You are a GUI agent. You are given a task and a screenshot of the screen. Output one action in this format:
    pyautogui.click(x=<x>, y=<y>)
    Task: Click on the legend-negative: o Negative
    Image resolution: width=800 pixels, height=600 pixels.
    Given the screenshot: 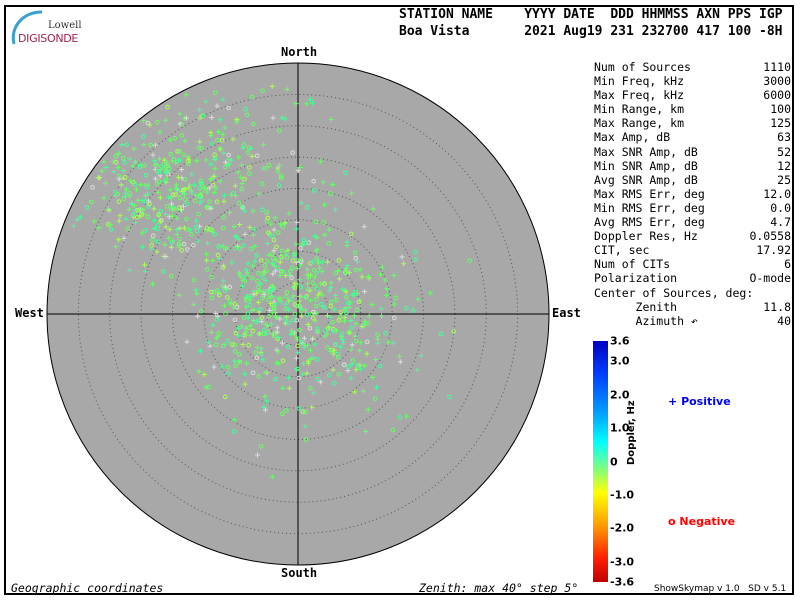 What is the action you would take?
    pyautogui.click(x=701, y=521)
    